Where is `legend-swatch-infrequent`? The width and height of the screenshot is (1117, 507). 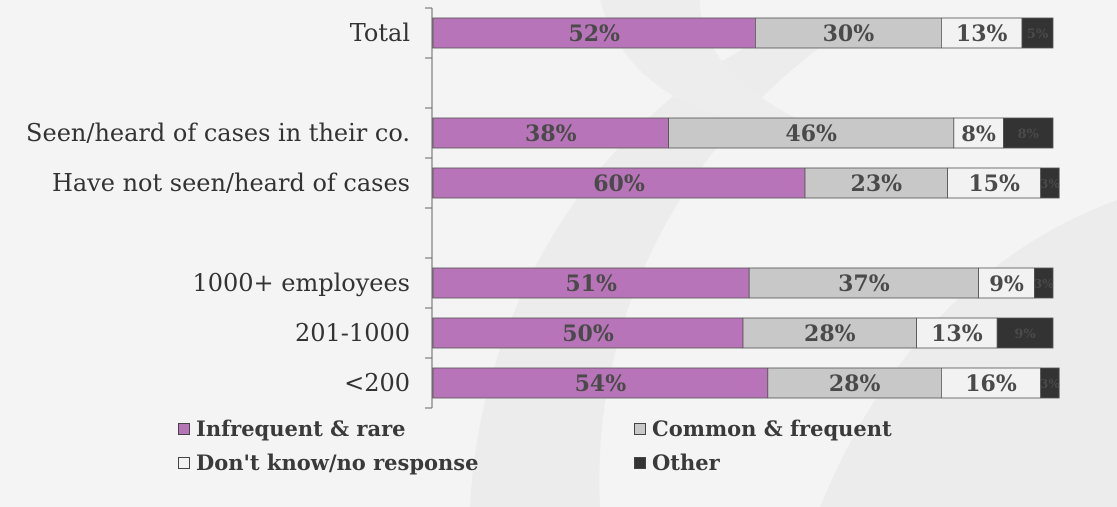 legend-swatch-infrequent is located at coordinates (184, 428).